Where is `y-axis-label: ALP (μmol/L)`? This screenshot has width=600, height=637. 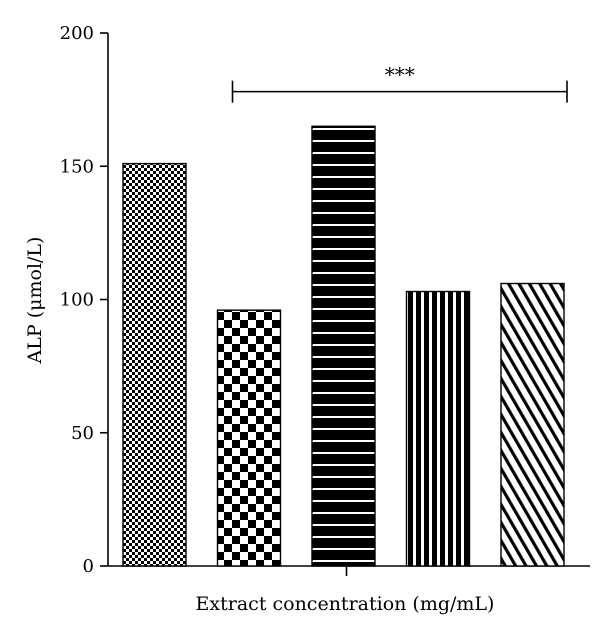 y-axis-label: ALP (μmol/L) is located at coordinates (35, 301).